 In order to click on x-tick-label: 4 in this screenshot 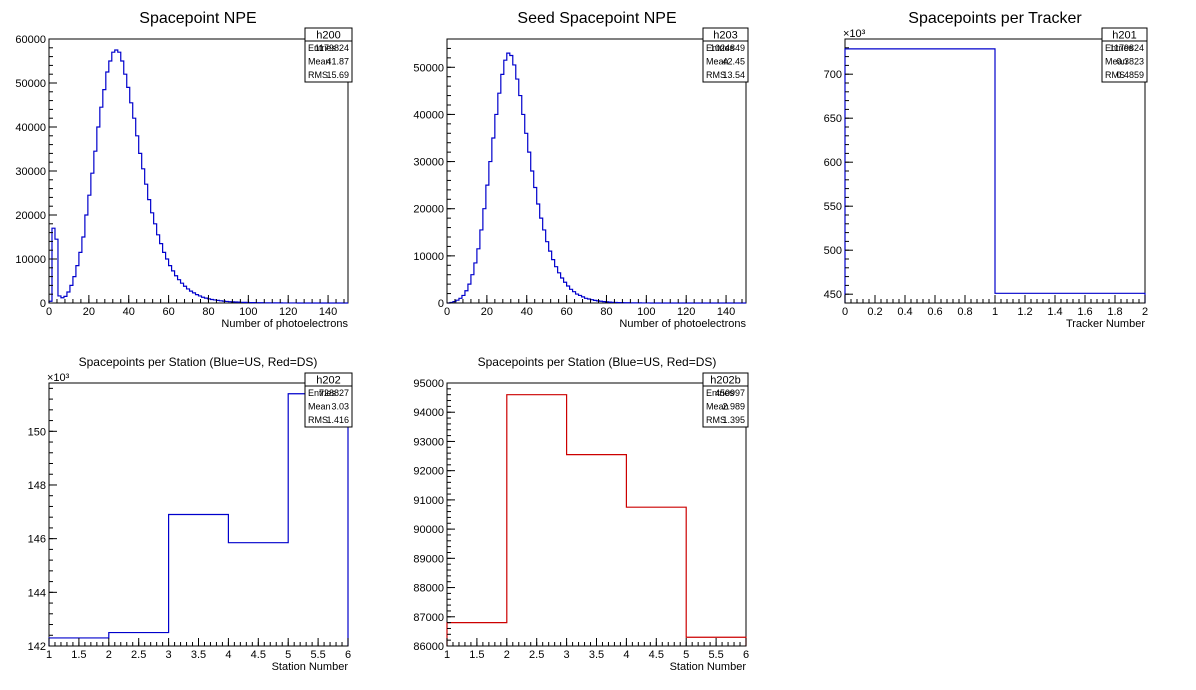, I will do `click(626, 655)`.